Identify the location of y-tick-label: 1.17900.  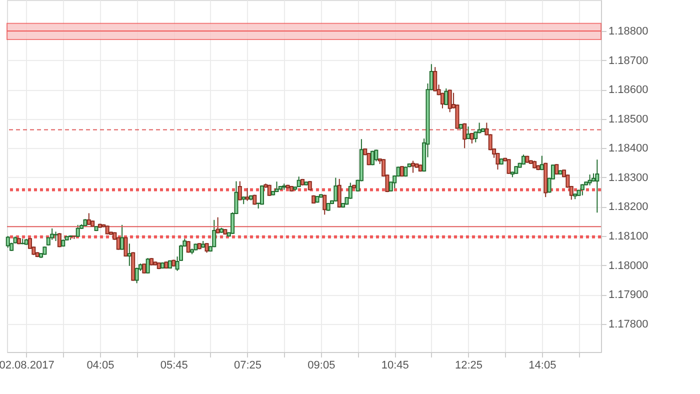
(628, 295).